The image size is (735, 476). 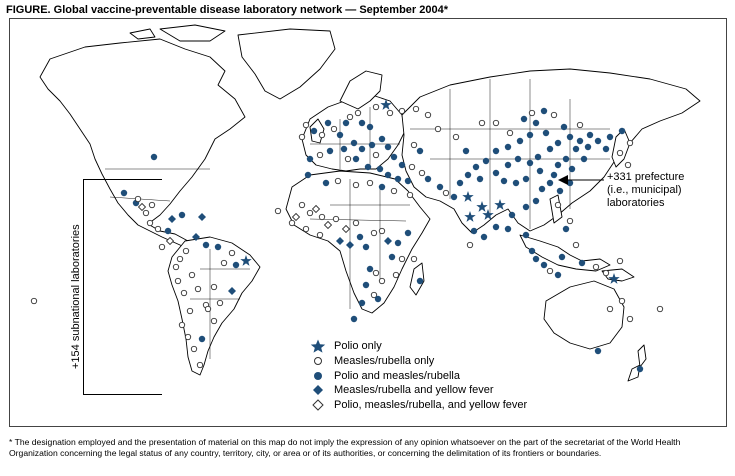 What do you see at coordinates (384, 361) in the screenshot?
I see `legend-label-measles-rubella-only: Measles/rubella only` at bounding box center [384, 361].